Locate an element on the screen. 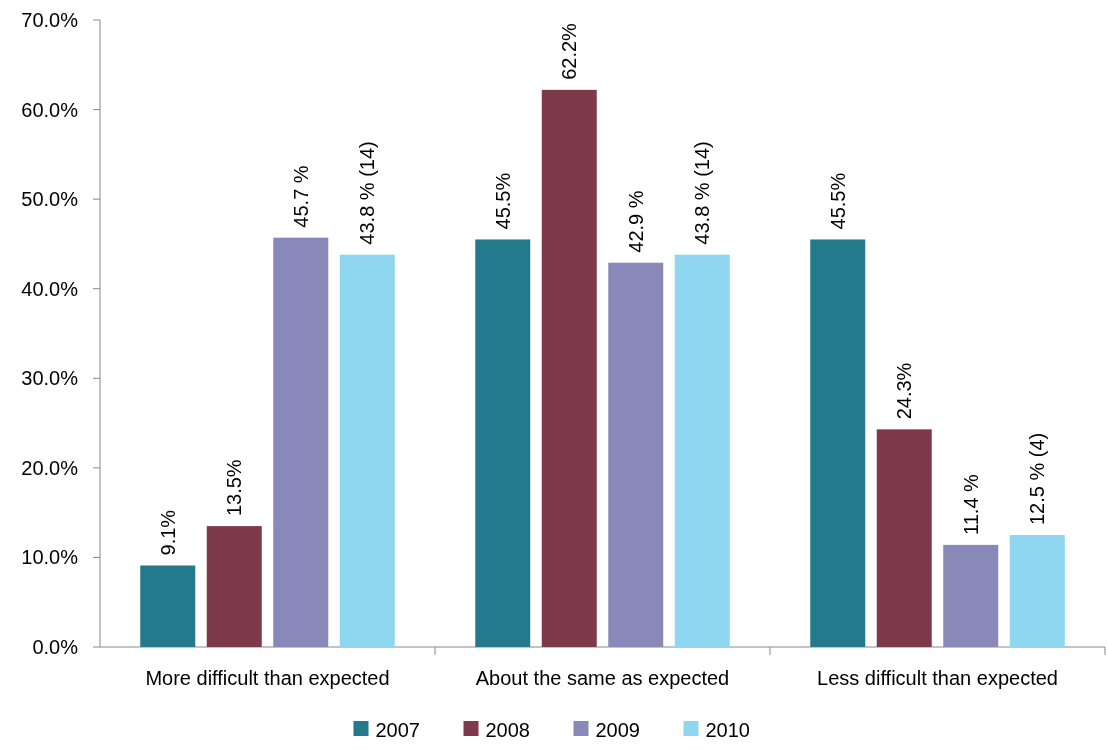 The image size is (1107, 751). x-tick-label: Less difficult than expected is located at coordinates (937, 678).